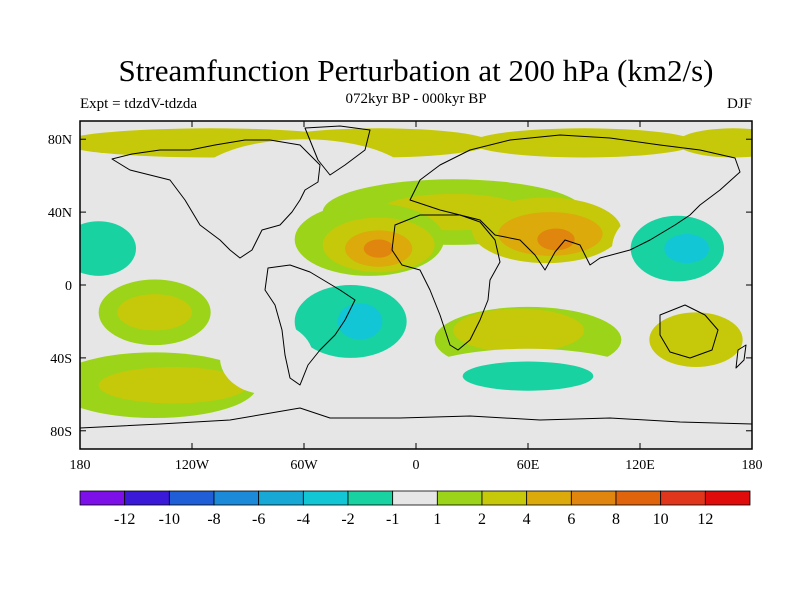 This screenshot has width=800, height=600. Describe the element at coordinates (60, 213) in the screenshot. I see `y-tick-label: 40N` at that location.